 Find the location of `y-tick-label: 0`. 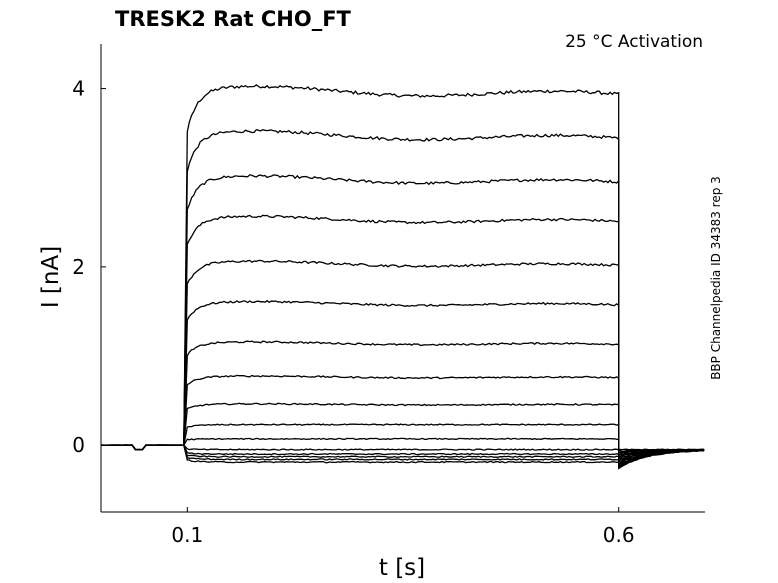

y-tick-label: 0 is located at coordinates (78, 445).